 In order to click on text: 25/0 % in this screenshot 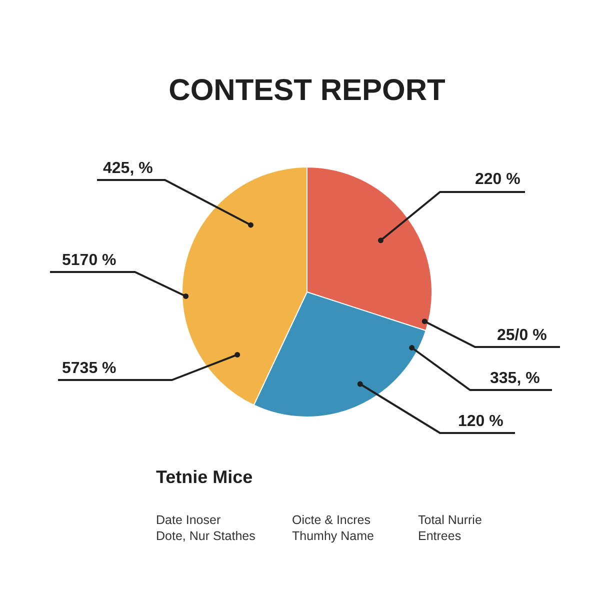, I will do `click(522, 335)`.